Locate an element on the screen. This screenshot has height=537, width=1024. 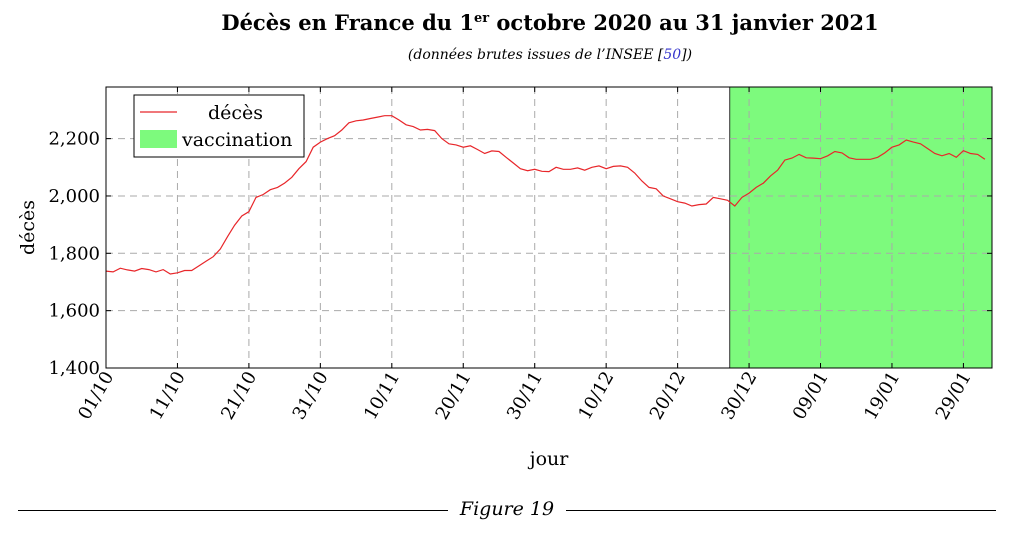
x-axis-label: jour is located at coordinates (549, 459).